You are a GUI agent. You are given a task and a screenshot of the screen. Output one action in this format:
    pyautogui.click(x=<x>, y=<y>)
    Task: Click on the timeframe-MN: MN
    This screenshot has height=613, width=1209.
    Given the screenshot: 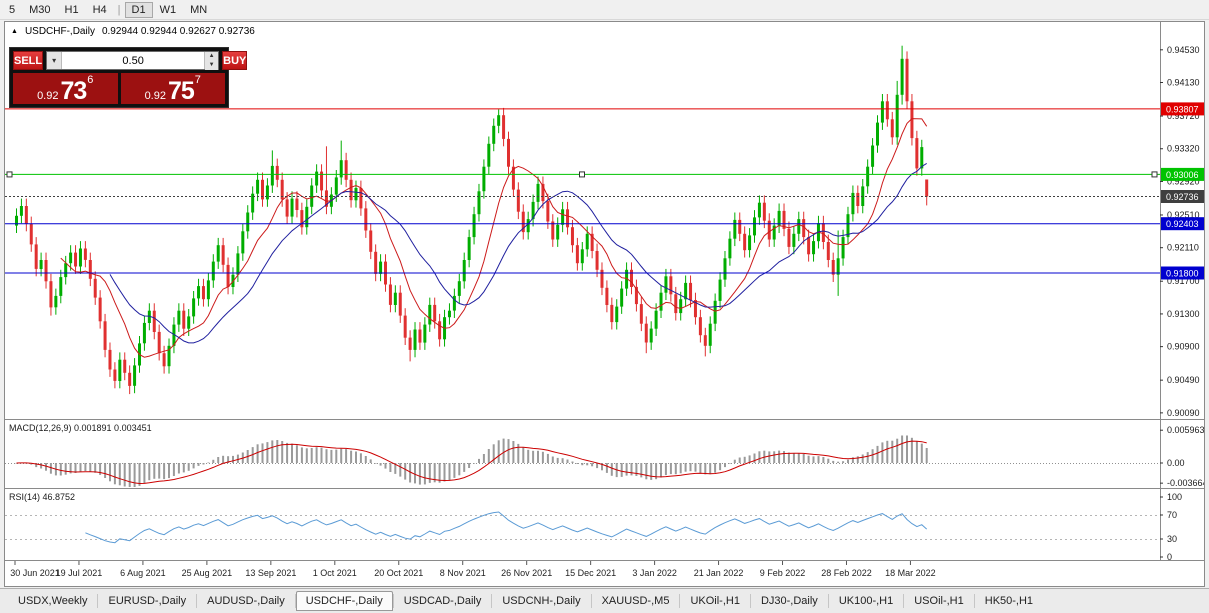 What is the action you would take?
    pyautogui.click(x=199, y=9)
    